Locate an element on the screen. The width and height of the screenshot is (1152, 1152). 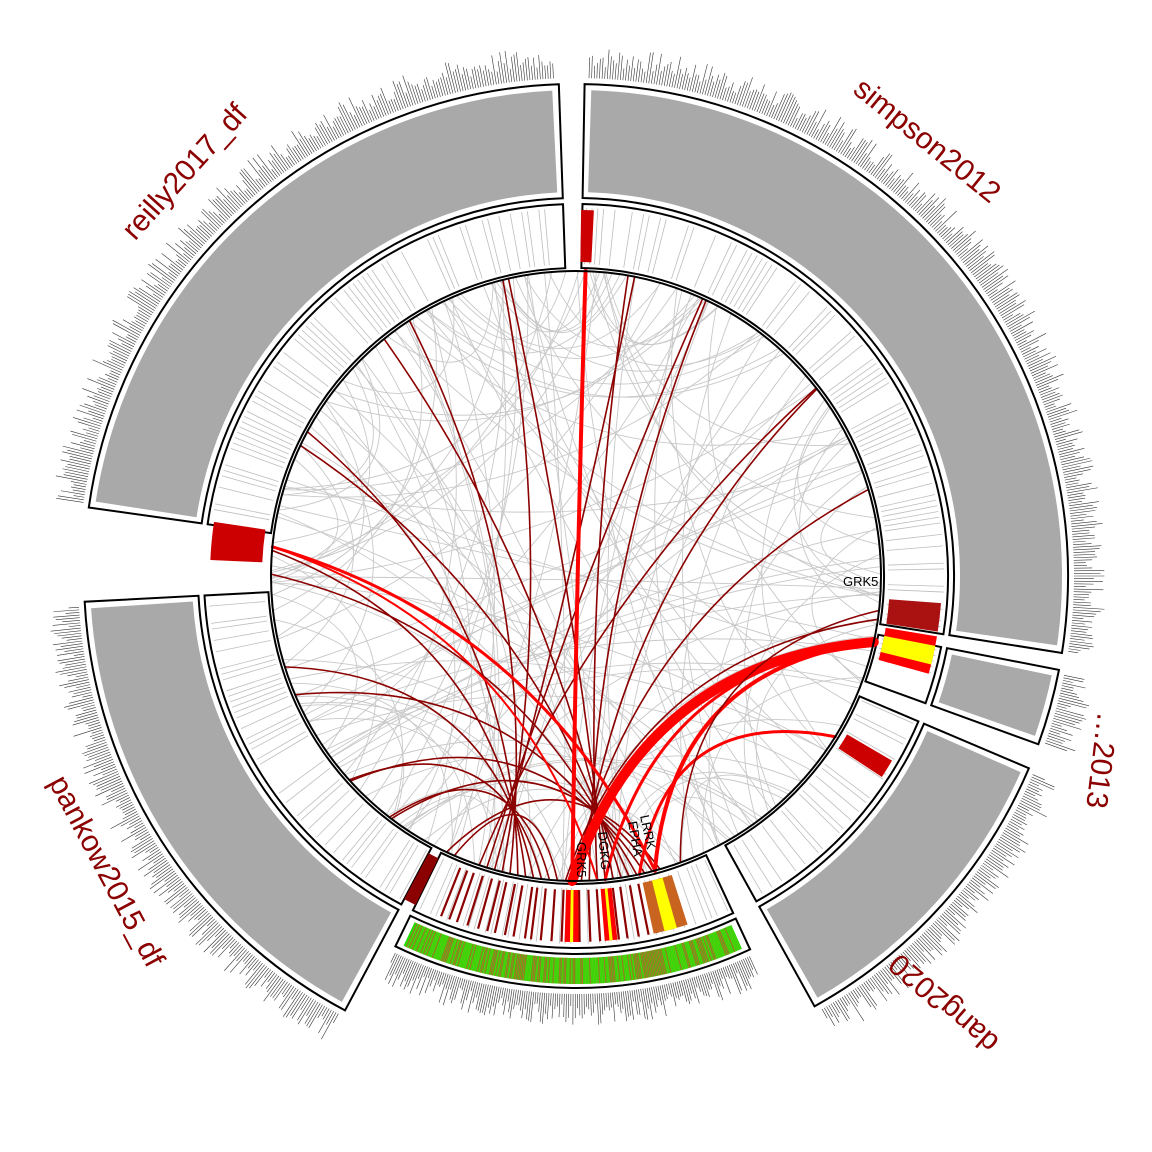
middle-sector-pankow2015_df is located at coordinates (318, 748).